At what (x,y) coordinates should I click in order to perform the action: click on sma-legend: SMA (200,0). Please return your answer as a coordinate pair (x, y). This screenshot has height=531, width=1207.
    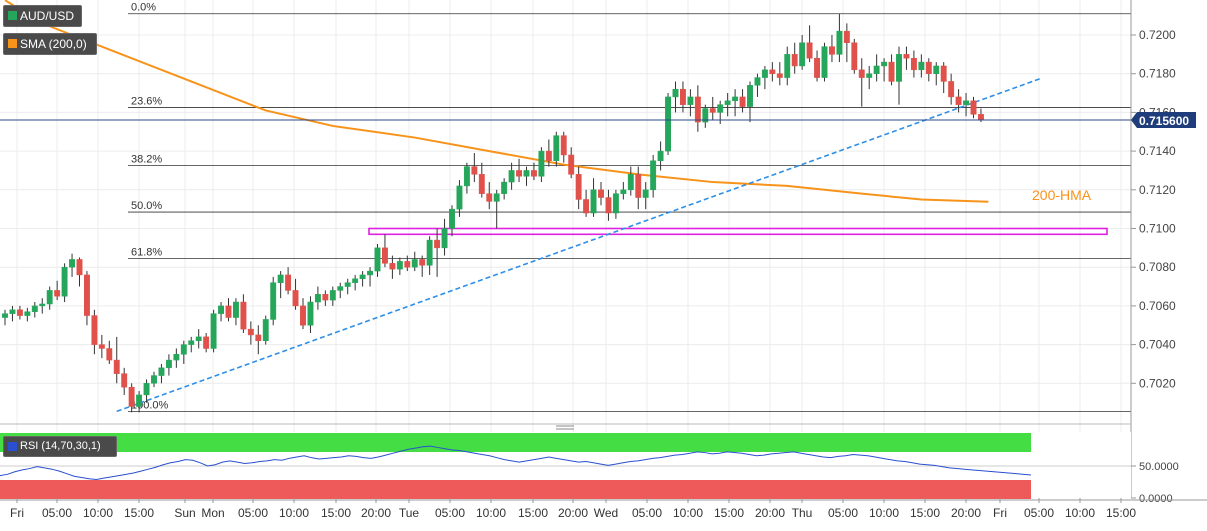
    Looking at the image, I should click on (50, 44).